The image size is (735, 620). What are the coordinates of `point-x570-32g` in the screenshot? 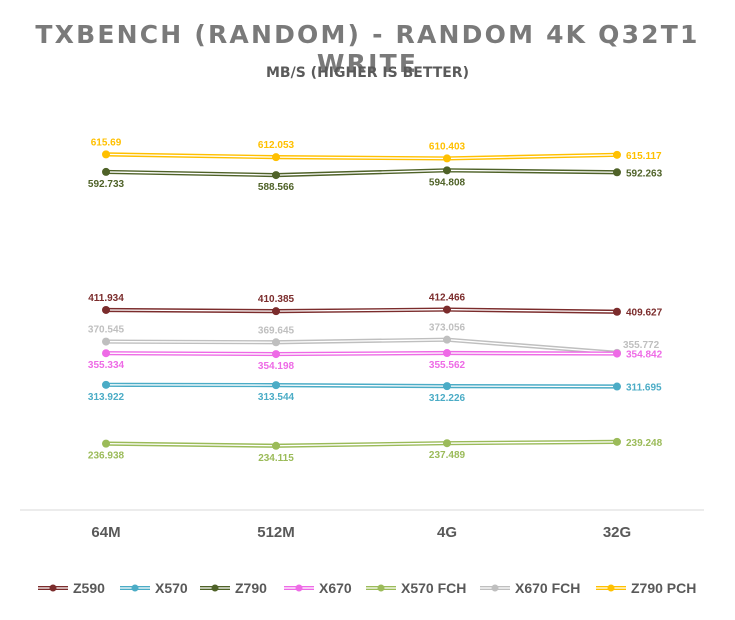 It's located at (617, 386).